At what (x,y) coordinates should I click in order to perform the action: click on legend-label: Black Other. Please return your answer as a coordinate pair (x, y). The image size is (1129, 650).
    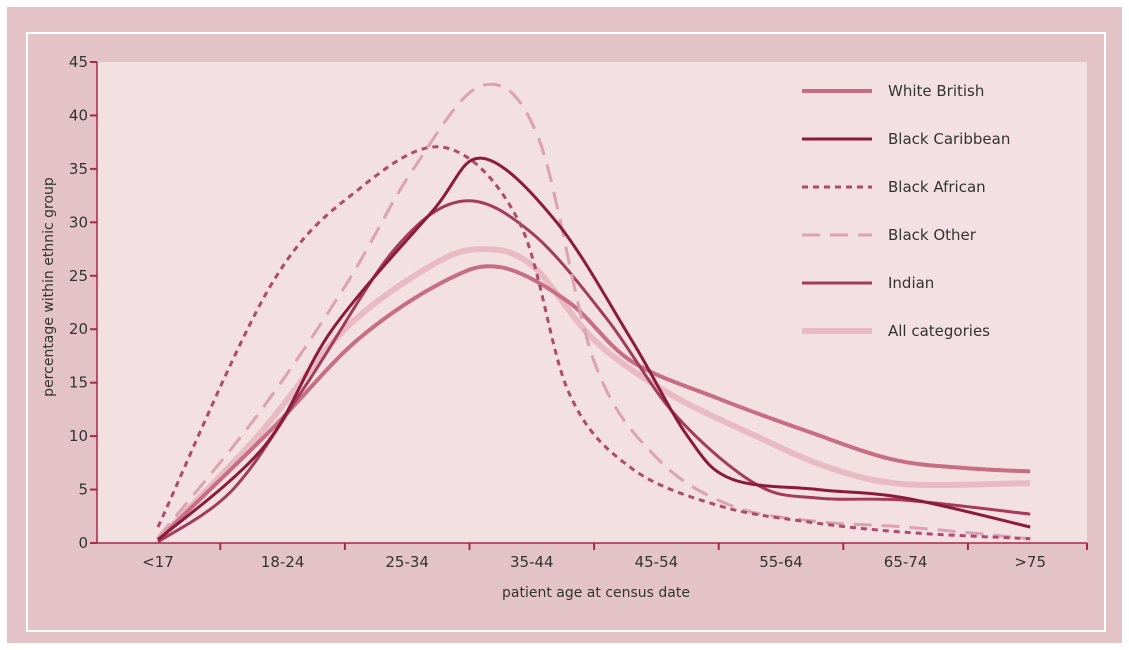
    Looking at the image, I should click on (932, 235).